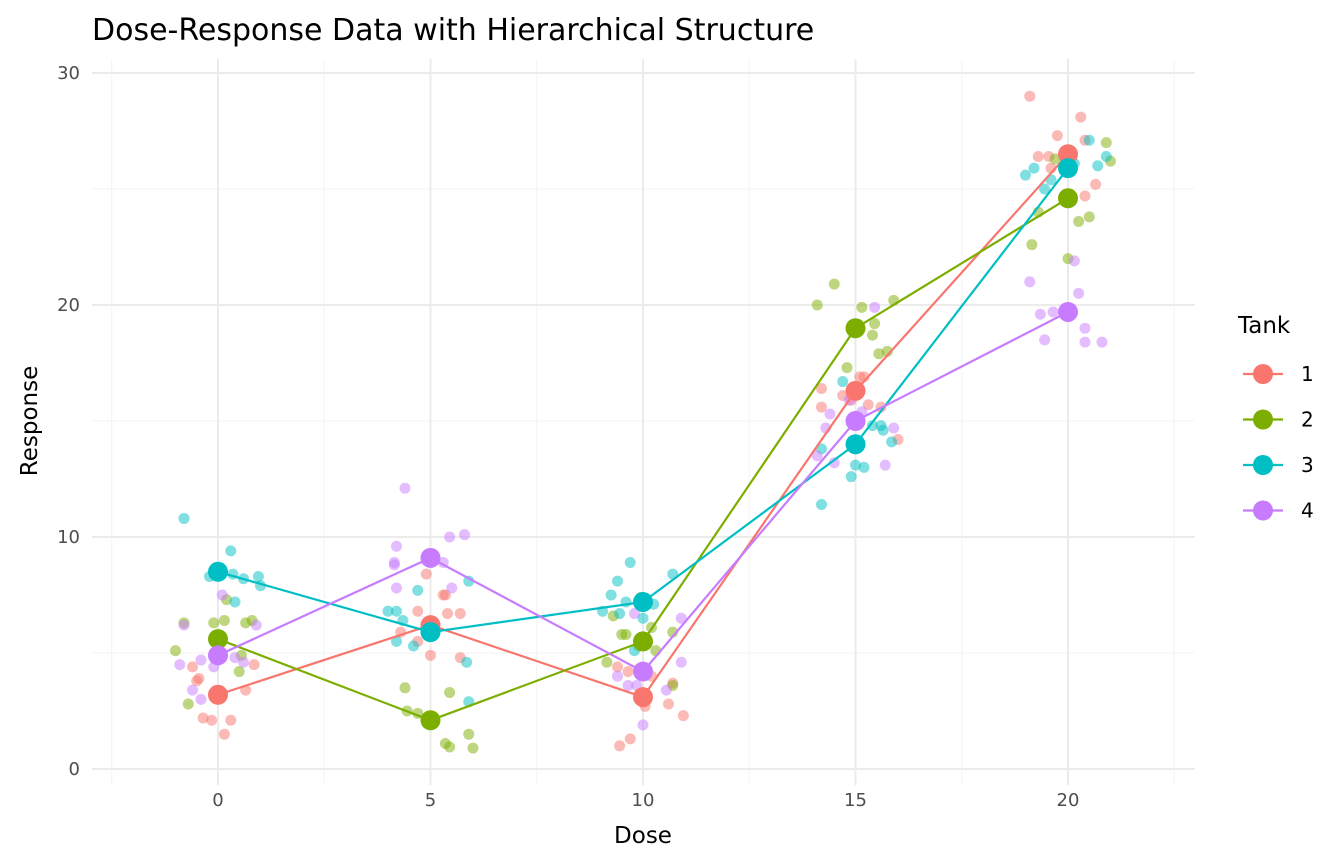  What do you see at coordinates (30, 421) in the screenshot?
I see `y-axis-label: Response` at bounding box center [30, 421].